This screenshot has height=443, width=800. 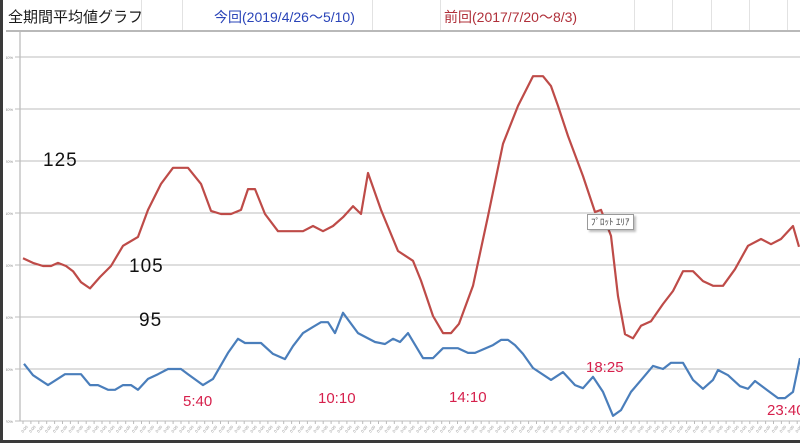 What do you see at coordinates (337, 398) in the screenshot?
I see `time-annotation: 10:10` at bounding box center [337, 398].